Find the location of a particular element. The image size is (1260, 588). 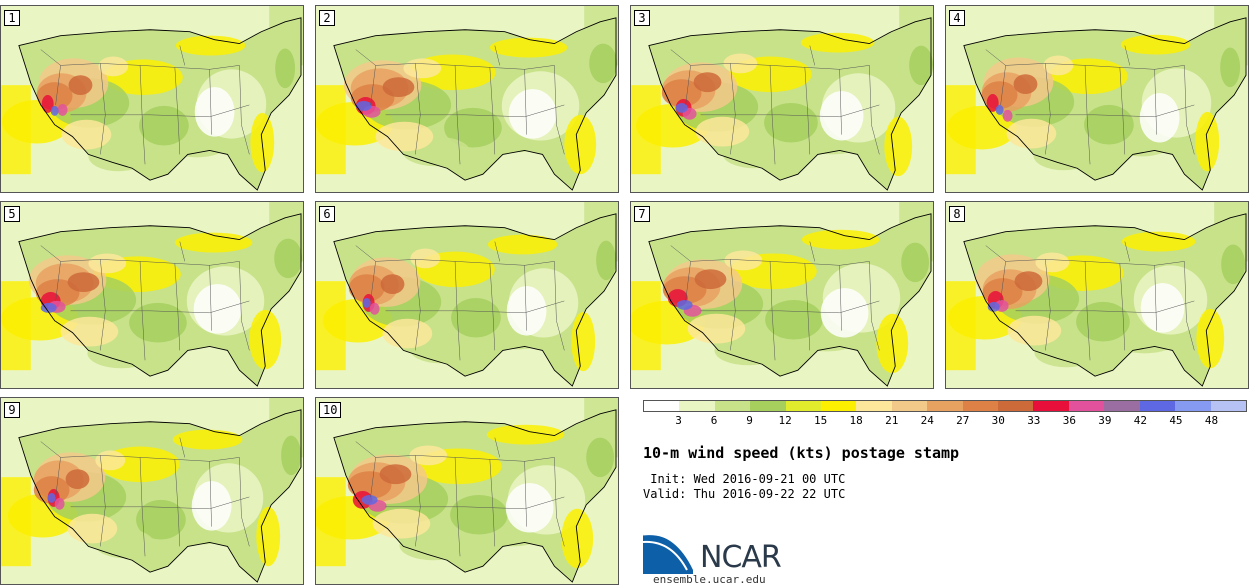

stamp-panel-1: 1 is located at coordinates (152, 99).